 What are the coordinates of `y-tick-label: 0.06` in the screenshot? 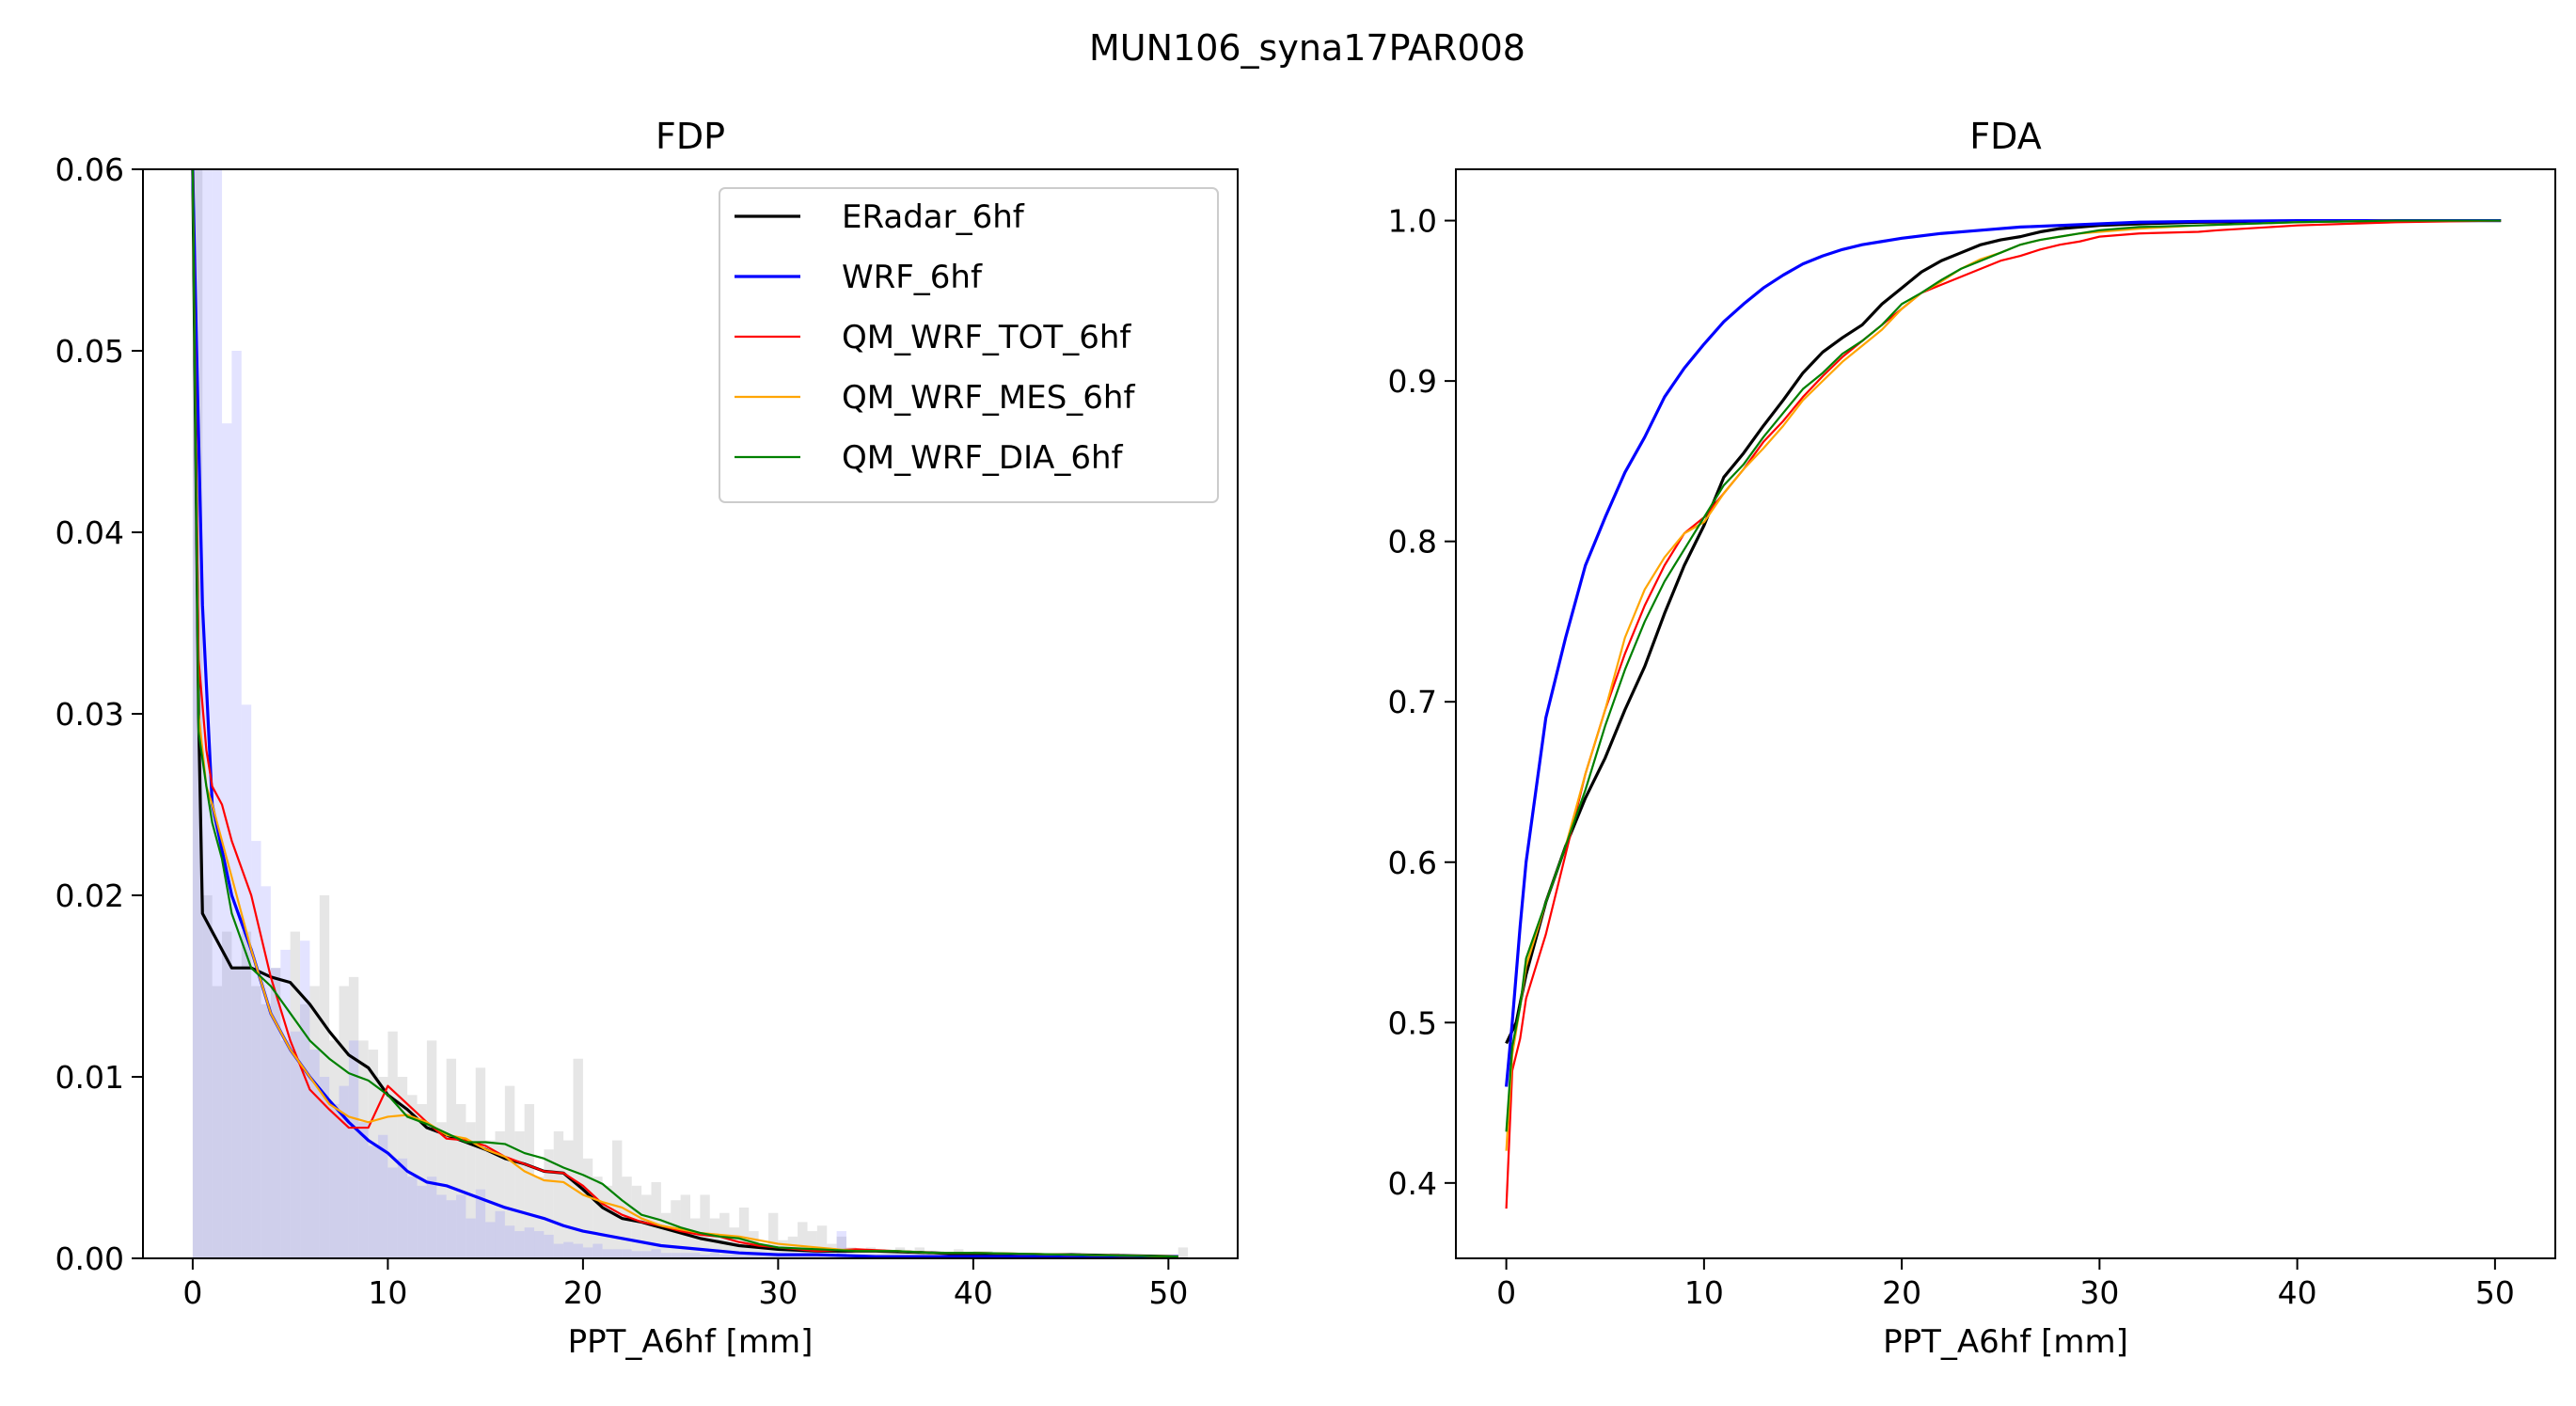 It's located at (89, 169).